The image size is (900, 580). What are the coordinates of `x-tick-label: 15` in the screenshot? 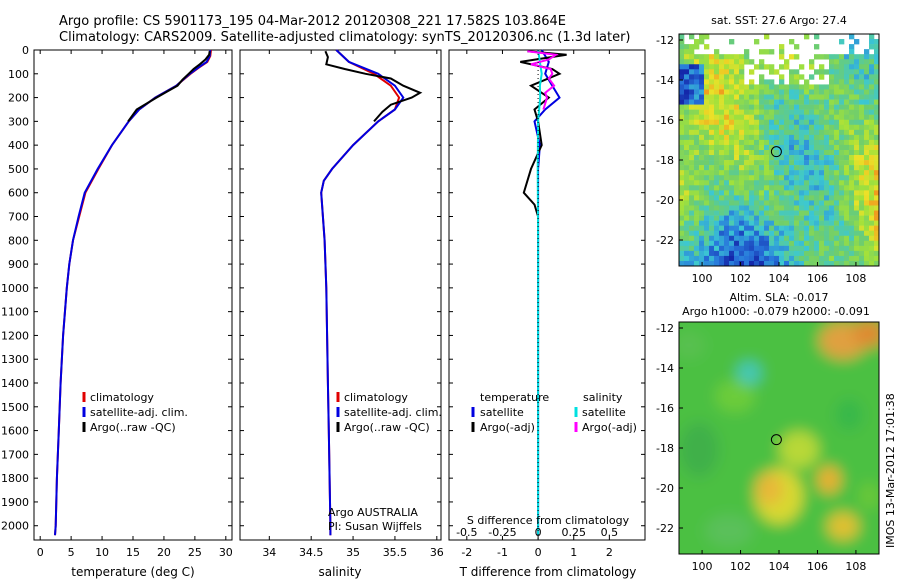 It's located at (133, 552).